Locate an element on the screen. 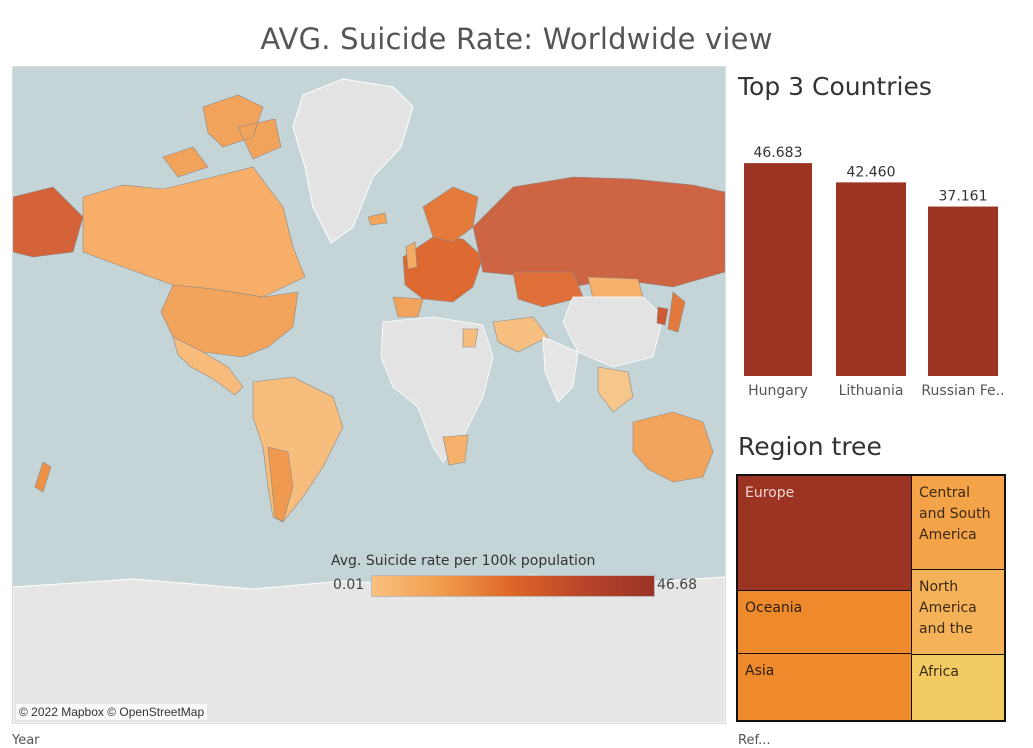 The width and height of the screenshot is (1033, 748). treemap-tile-north-america: North America and the is located at coordinates (958, 612).